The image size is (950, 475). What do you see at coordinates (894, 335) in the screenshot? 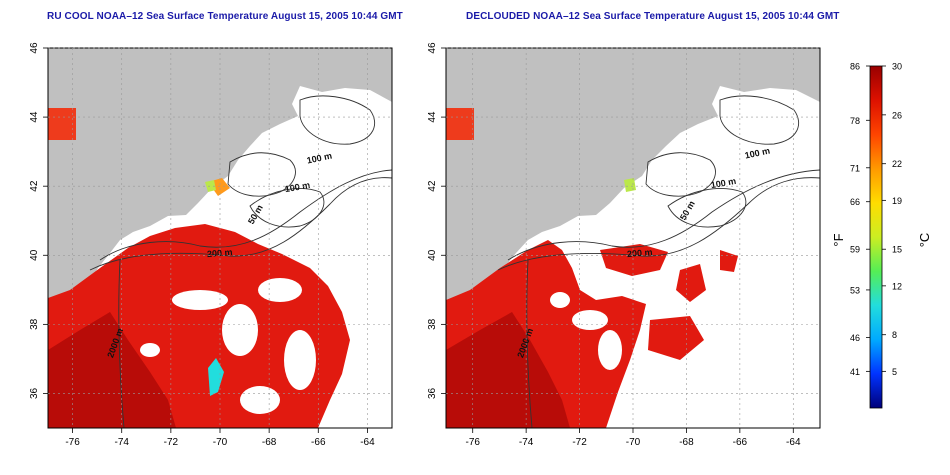
I see `colorbar-c-label: 8` at bounding box center [894, 335].